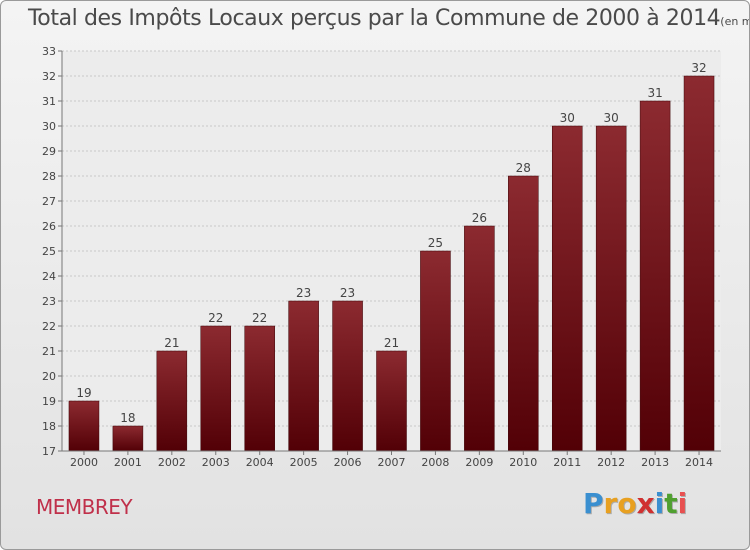  What do you see at coordinates (49, 401) in the screenshot?
I see `y-tick-label: 19` at bounding box center [49, 401].